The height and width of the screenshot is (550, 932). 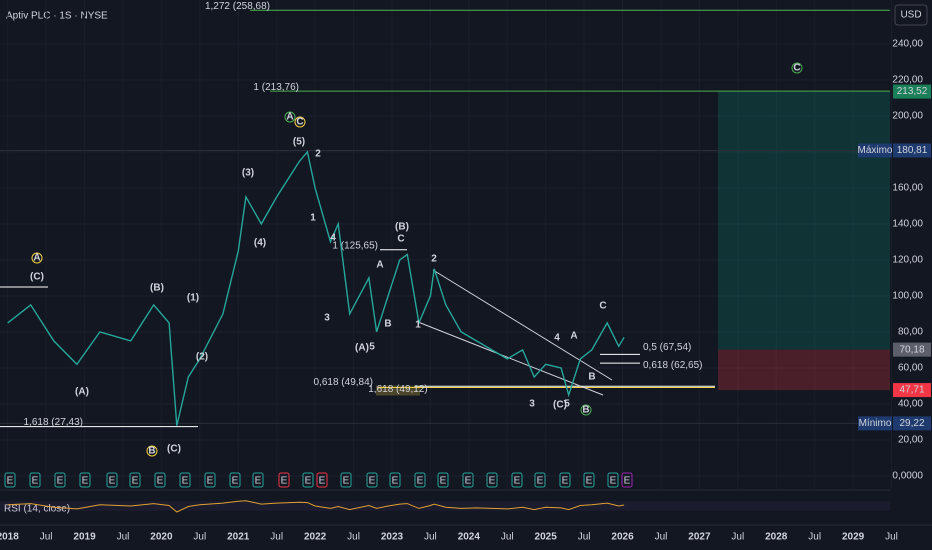 What do you see at coordinates (622, 537) in the screenshot?
I see `x-tick-label: 2026` at bounding box center [622, 537].